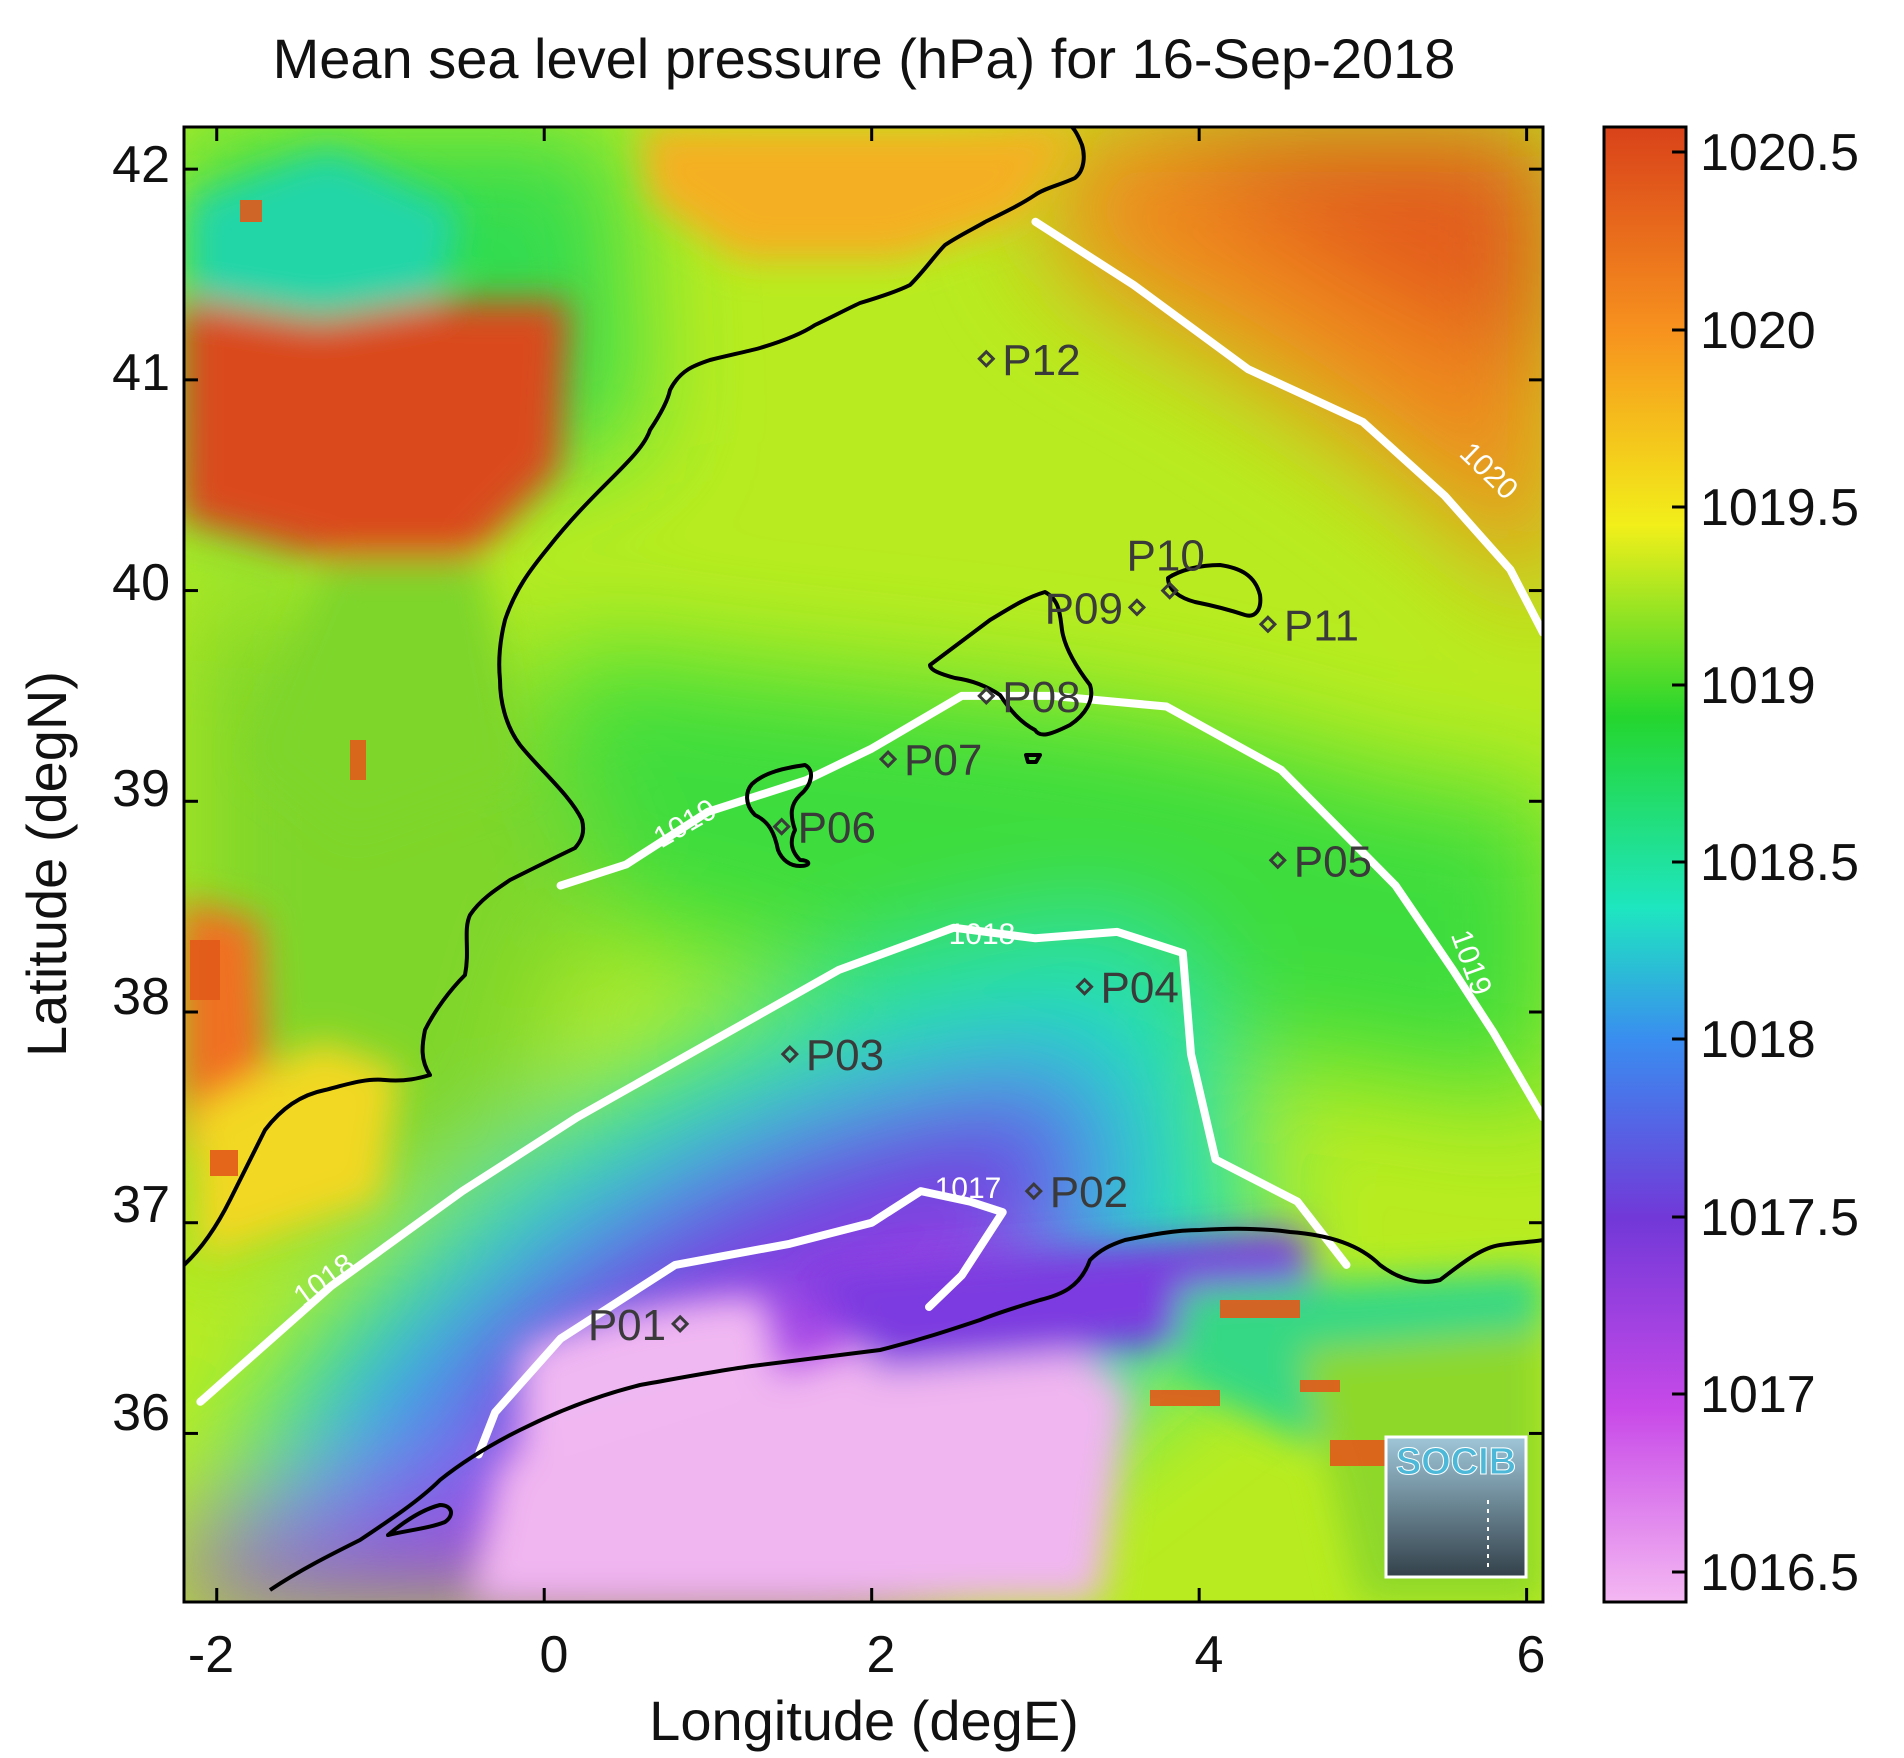  What do you see at coordinates (1033, 758) in the screenshot?
I see `cabrera-coastline` at bounding box center [1033, 758].